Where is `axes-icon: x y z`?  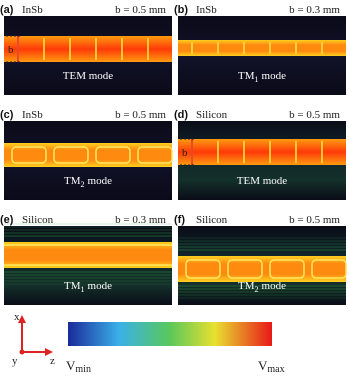
axes-icon: x y z is located at coordinates (33, 339).